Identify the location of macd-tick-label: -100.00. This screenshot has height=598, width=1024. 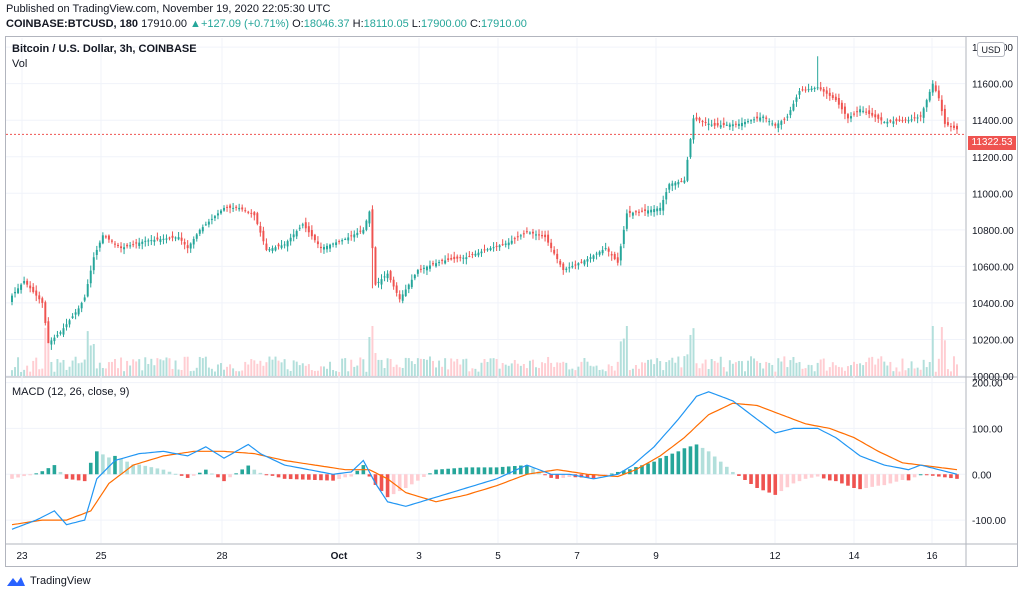
(989, 521).